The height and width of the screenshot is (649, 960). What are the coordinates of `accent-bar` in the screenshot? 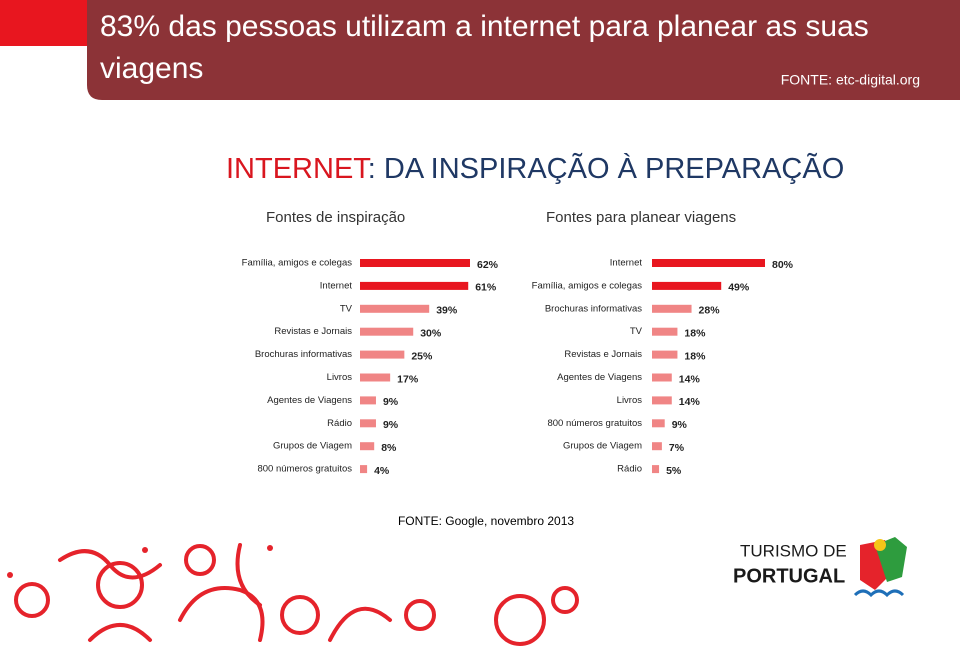 It's located at (45, 23).